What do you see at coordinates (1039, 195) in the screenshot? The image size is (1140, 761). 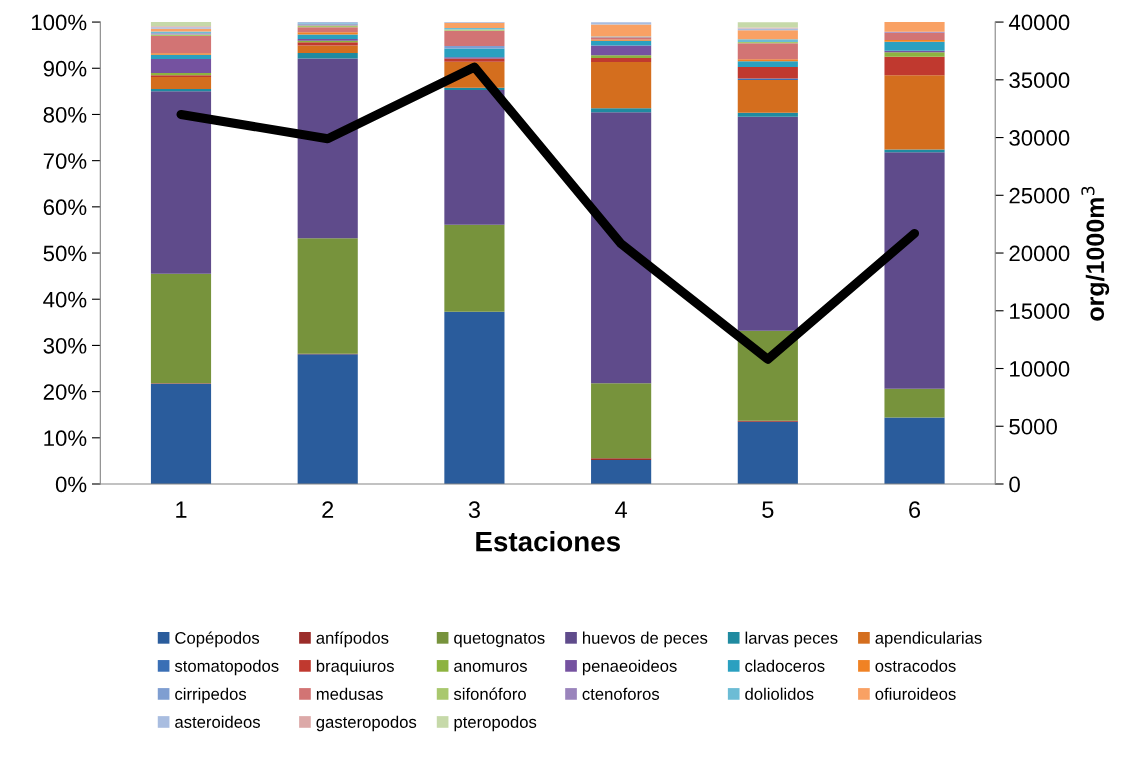 I see `y2-tick-label: 25000` at bounding box center [1039, 195].